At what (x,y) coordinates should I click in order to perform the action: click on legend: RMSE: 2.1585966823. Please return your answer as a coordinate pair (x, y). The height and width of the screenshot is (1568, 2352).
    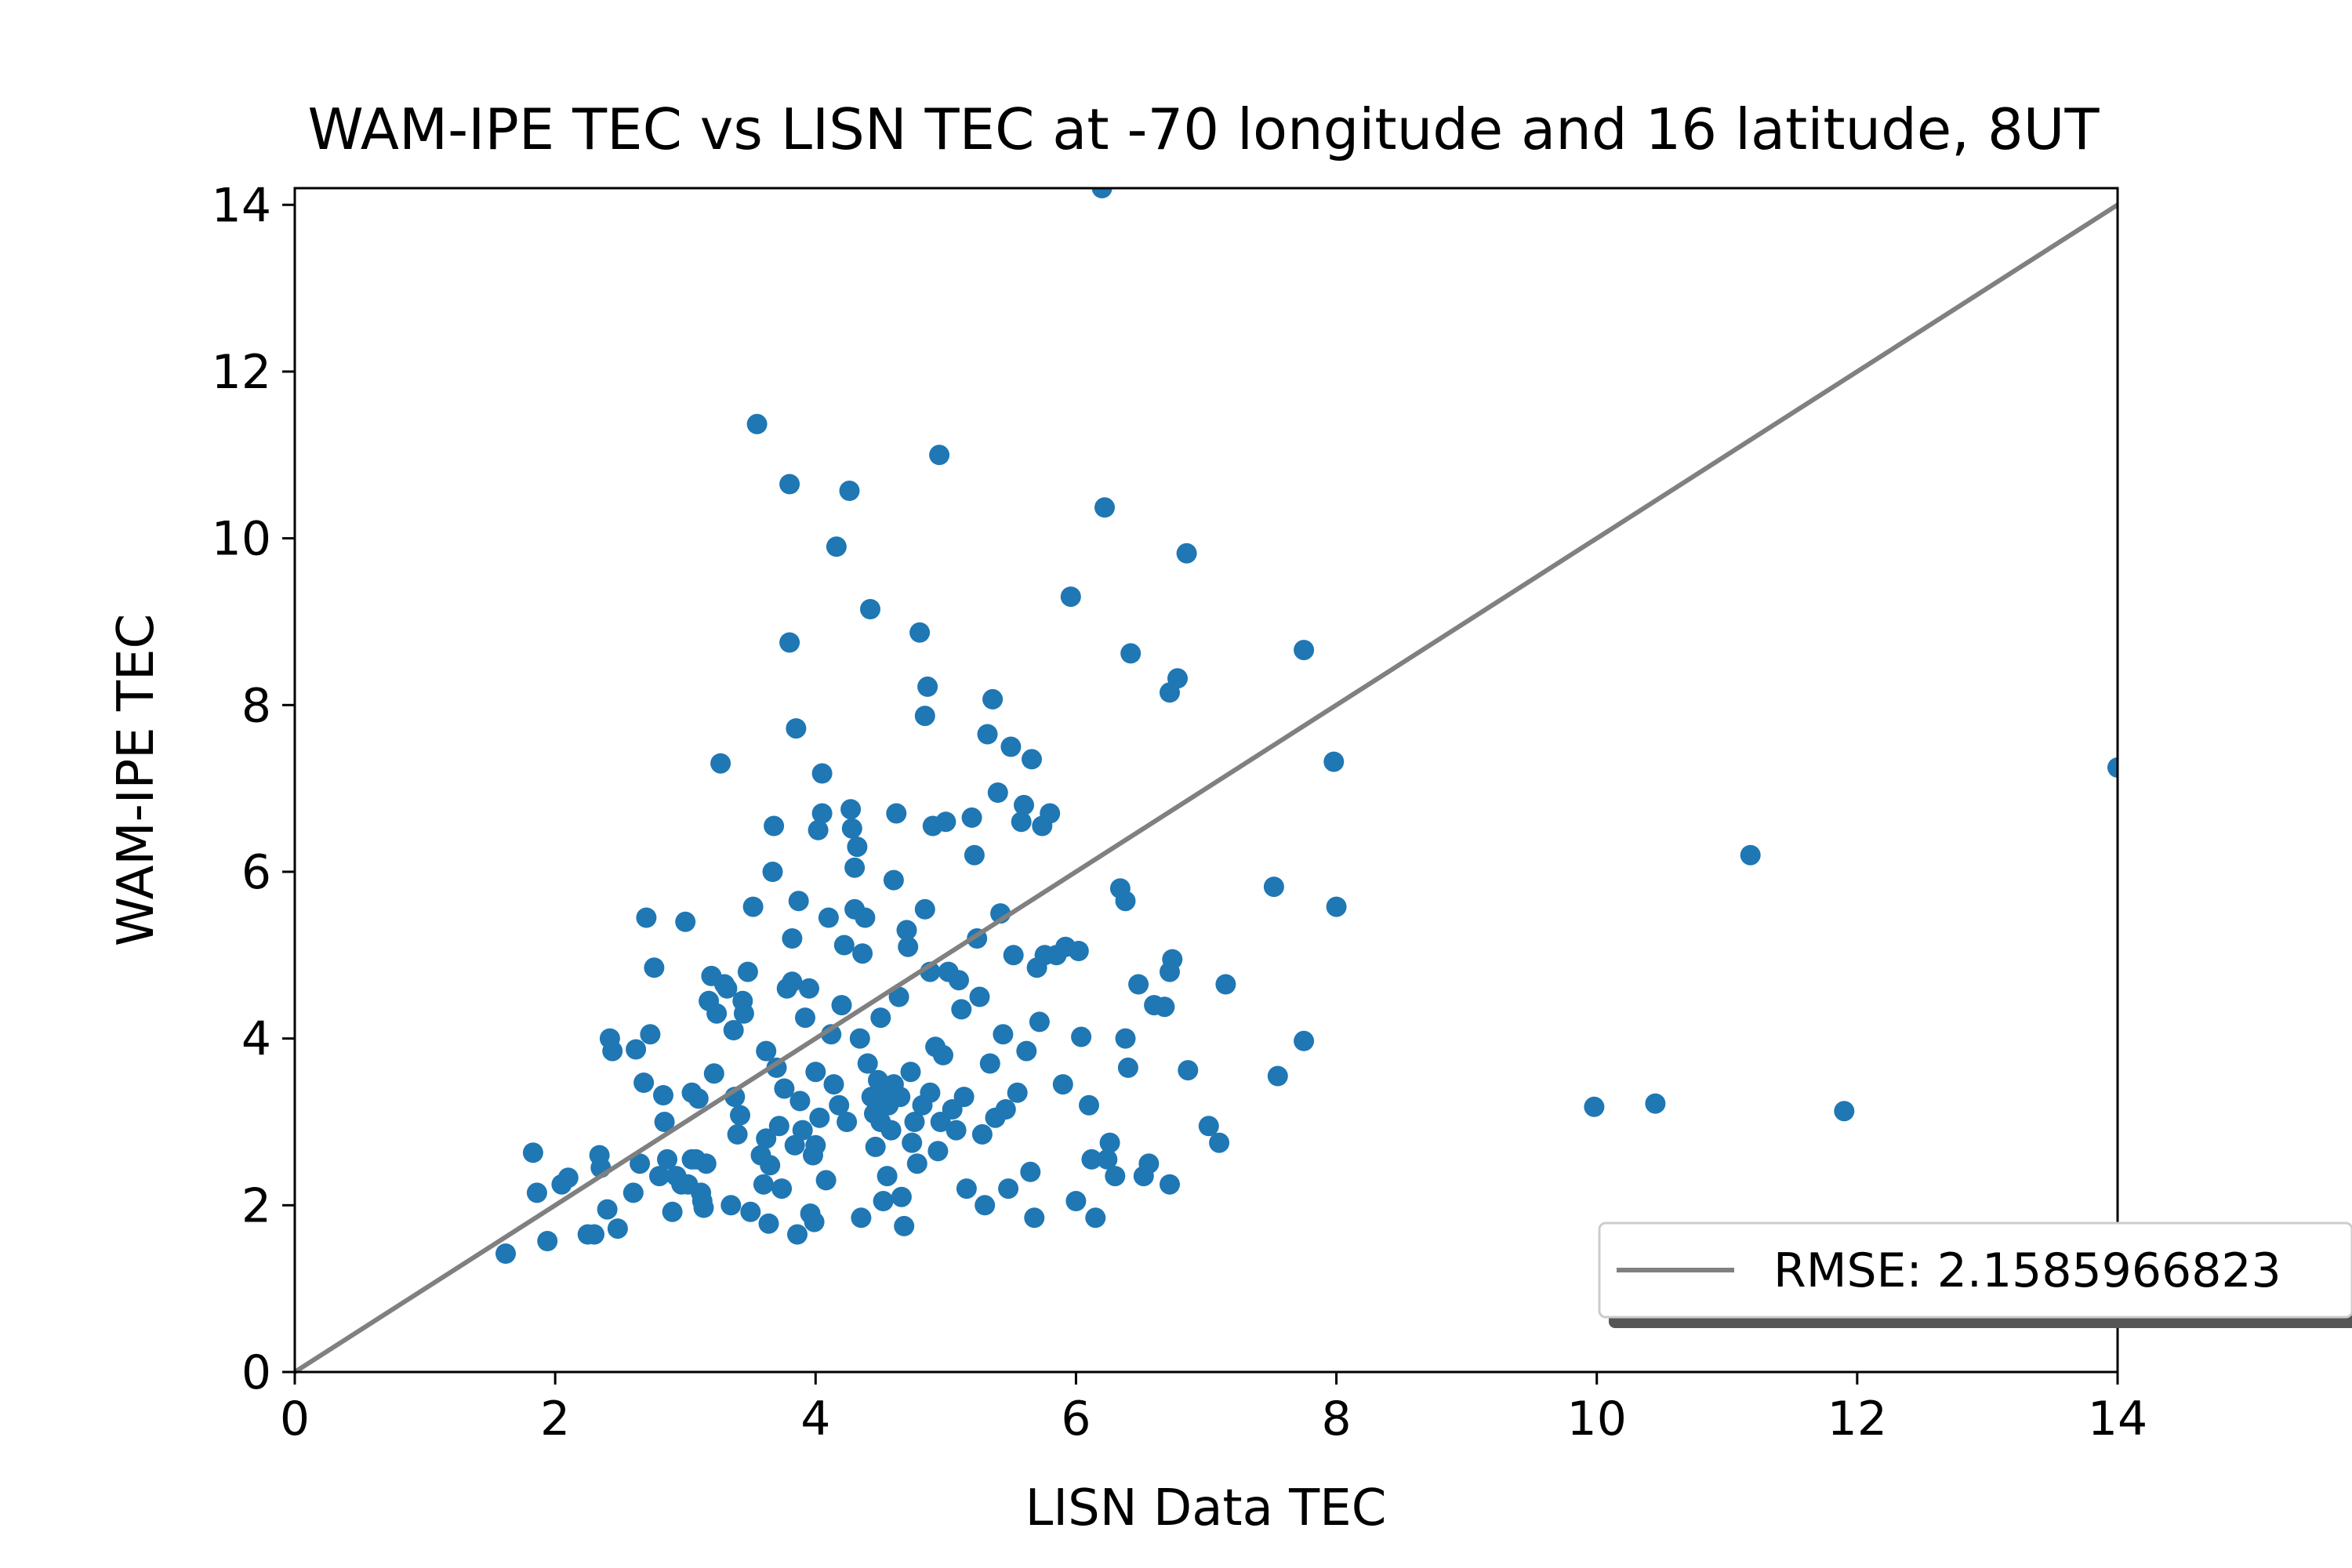
    Looking at the image, I should click on (1975, 1274).